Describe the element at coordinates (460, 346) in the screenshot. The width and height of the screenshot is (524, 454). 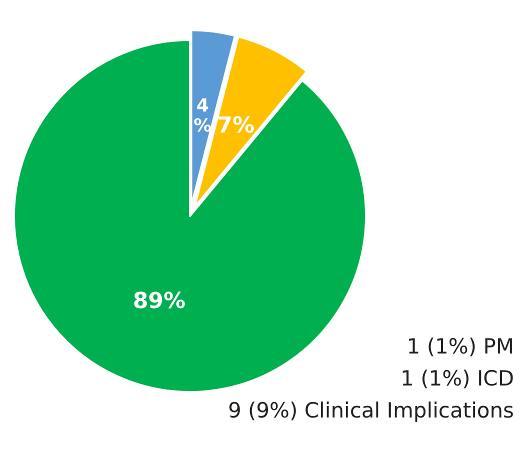
I see `text: 1 (1%) PM` at that location.